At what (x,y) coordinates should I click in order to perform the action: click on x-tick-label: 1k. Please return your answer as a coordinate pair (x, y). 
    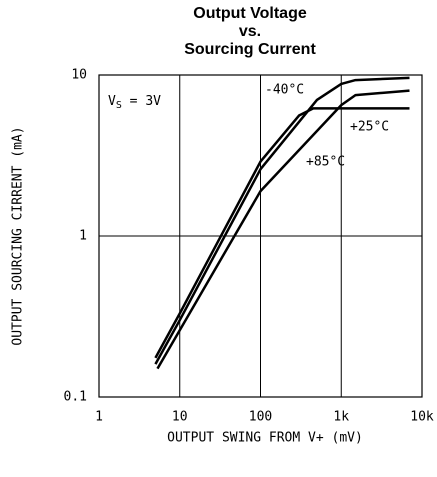
    Looking at the image, I should click on (341, 417).